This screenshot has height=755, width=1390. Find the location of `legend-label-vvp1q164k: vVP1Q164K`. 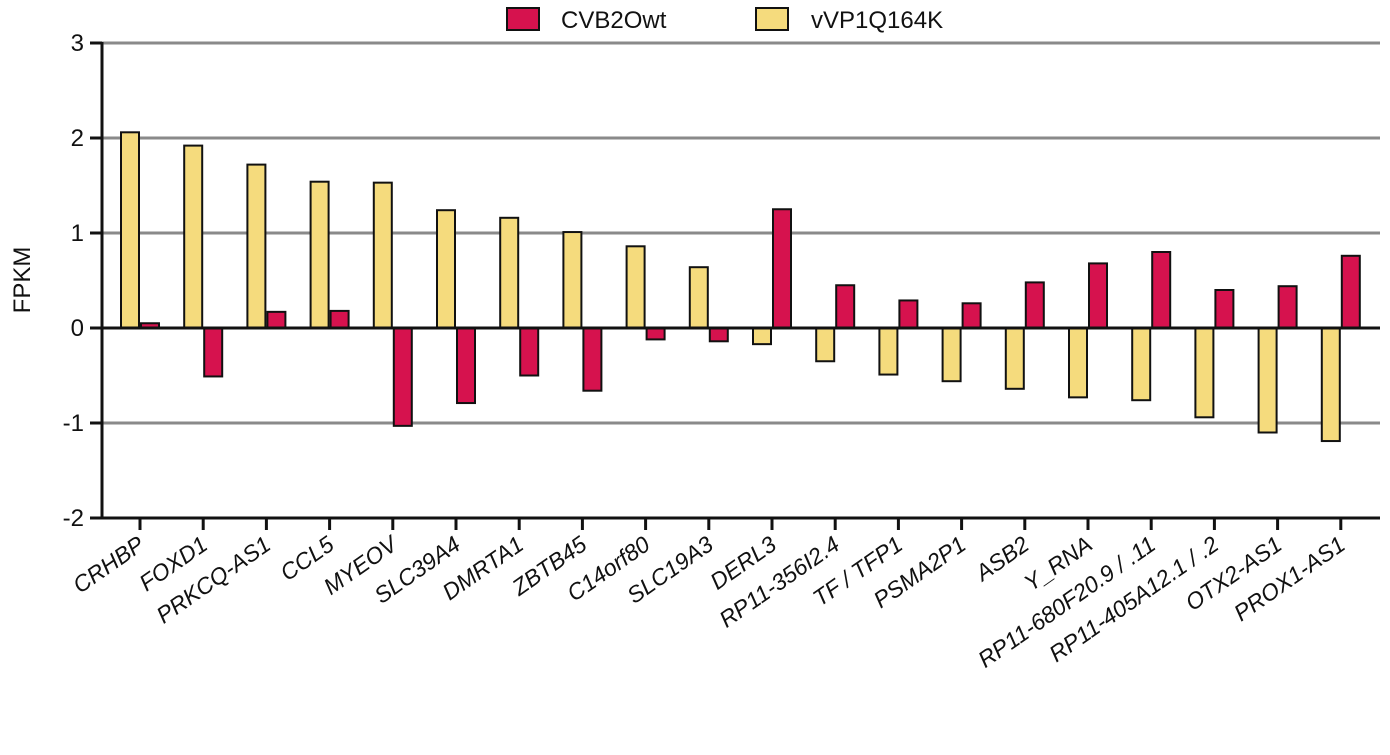

legend-label-vvp1q164k: vVP1Q164K is located at coordinates (877, 20).